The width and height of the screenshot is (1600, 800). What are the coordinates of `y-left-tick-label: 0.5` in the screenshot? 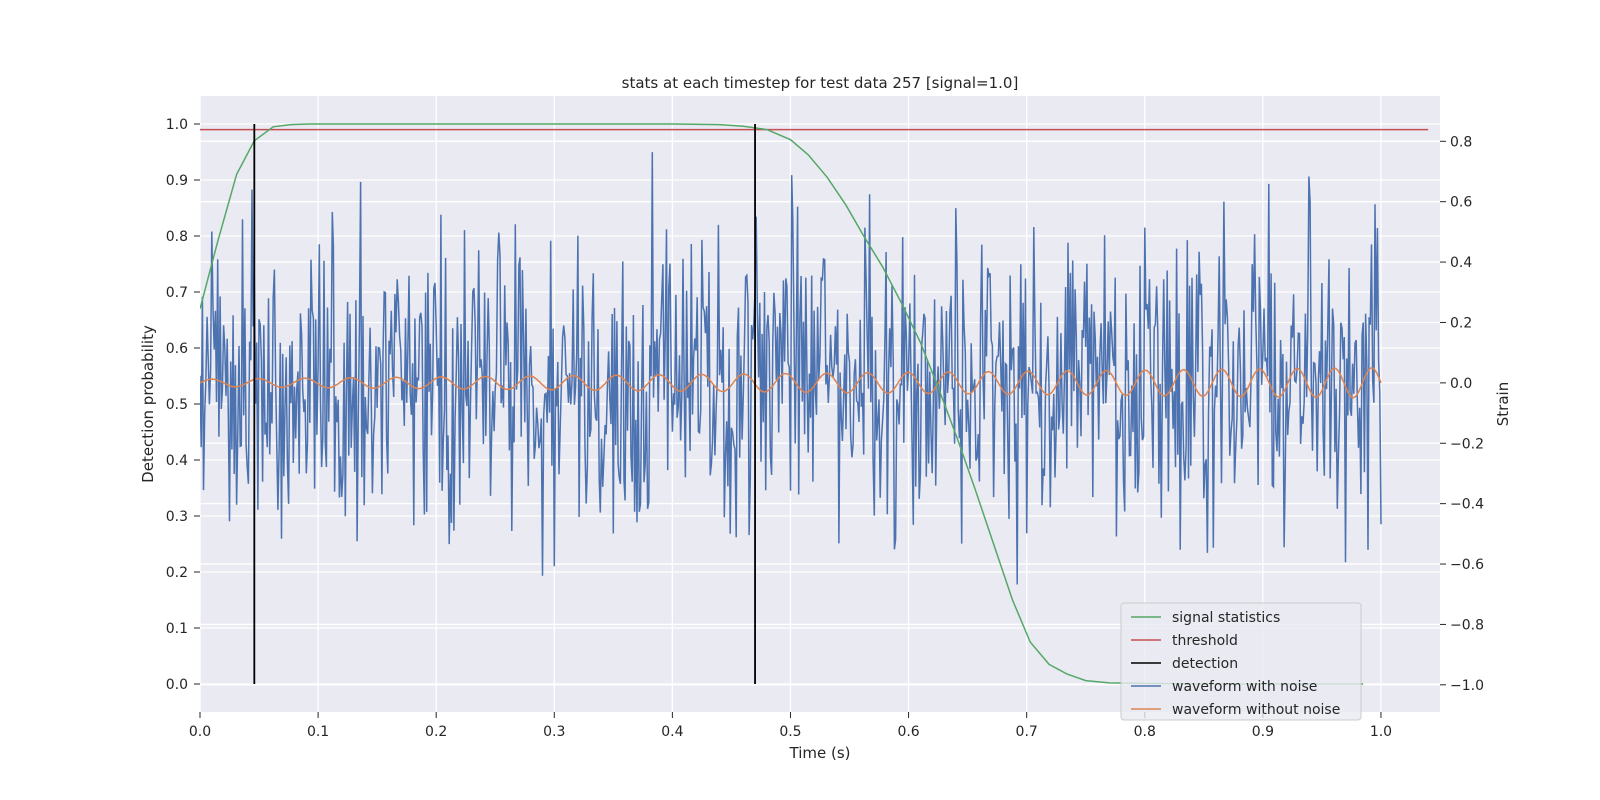 It's located at (177, 405).